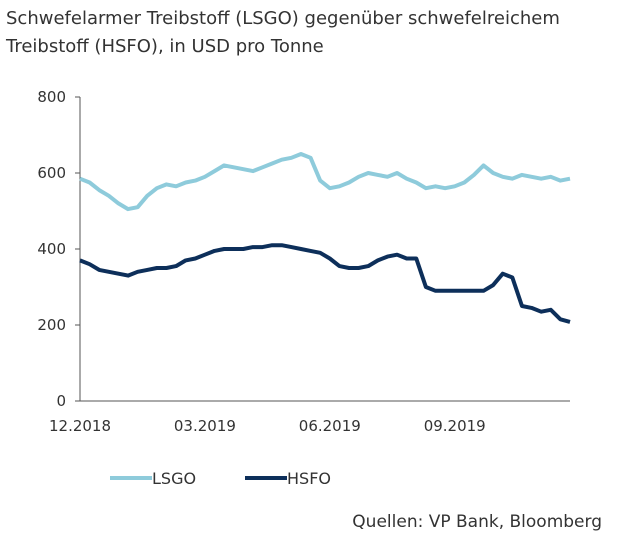  Describe the element at coordinates (51, 173) in the screenshot. I see `y-tick-label: 600` at that location.